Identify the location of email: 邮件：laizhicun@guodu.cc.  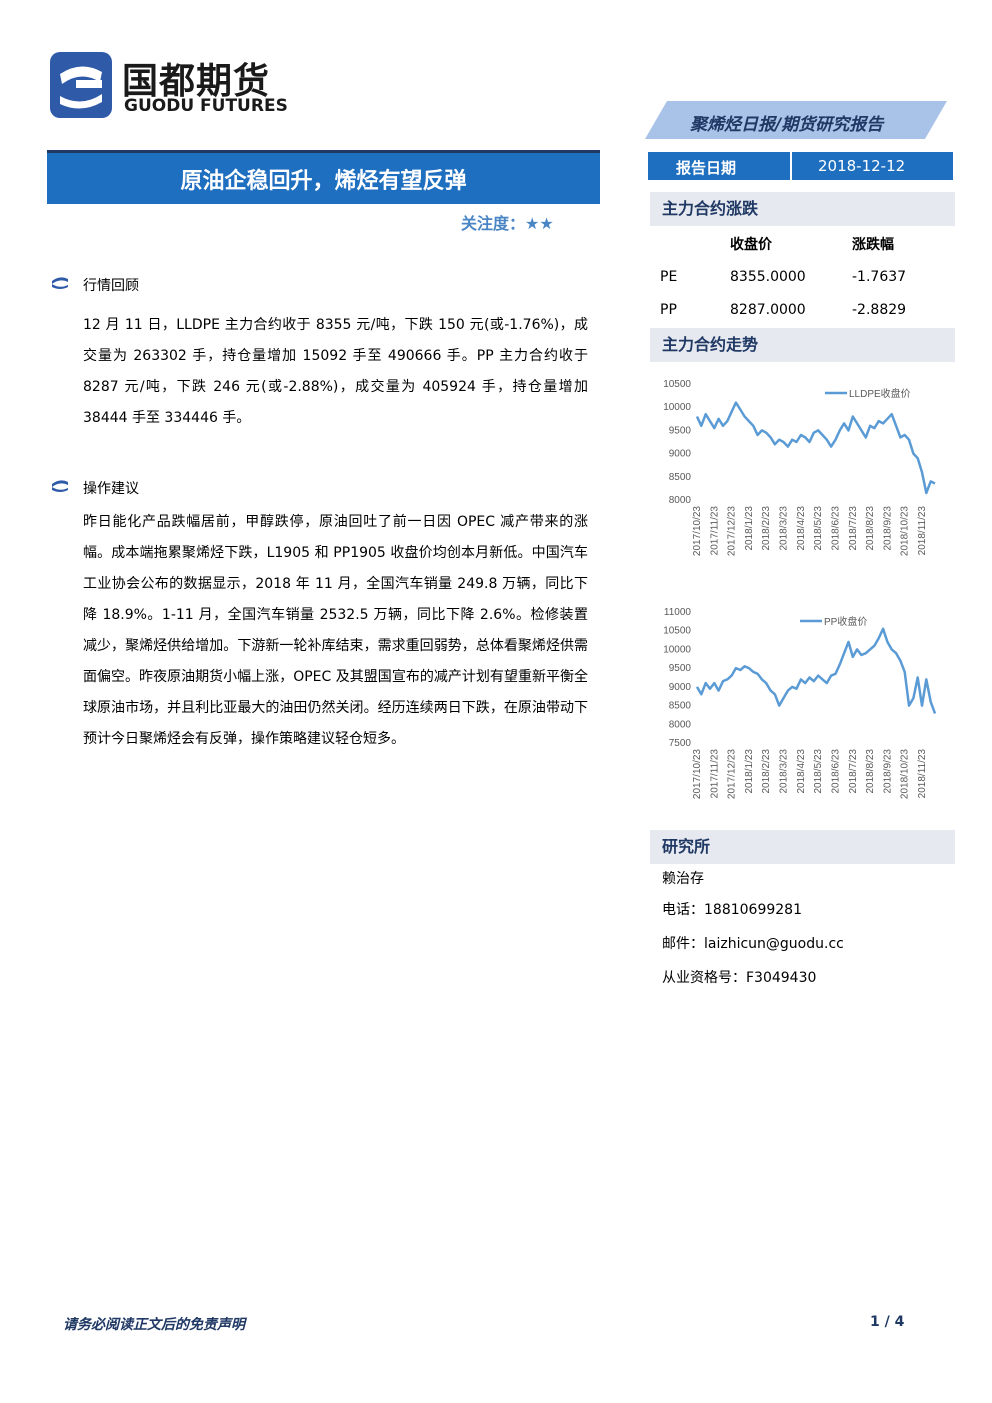
(753, 944).